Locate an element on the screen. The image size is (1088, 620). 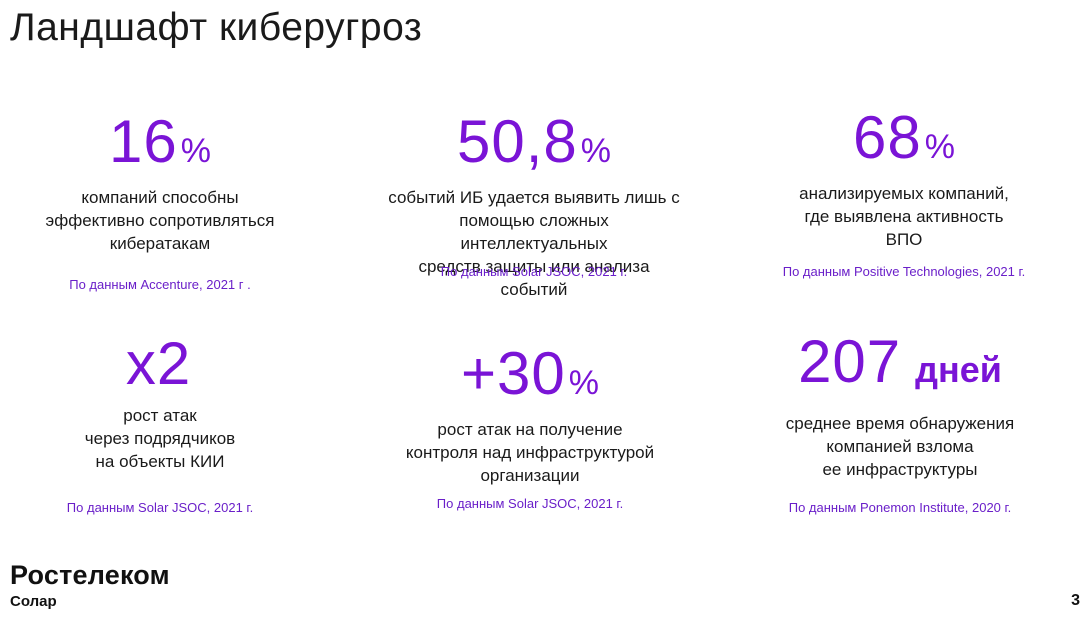
stat-value: 16% is located at coordinates (160, 142).